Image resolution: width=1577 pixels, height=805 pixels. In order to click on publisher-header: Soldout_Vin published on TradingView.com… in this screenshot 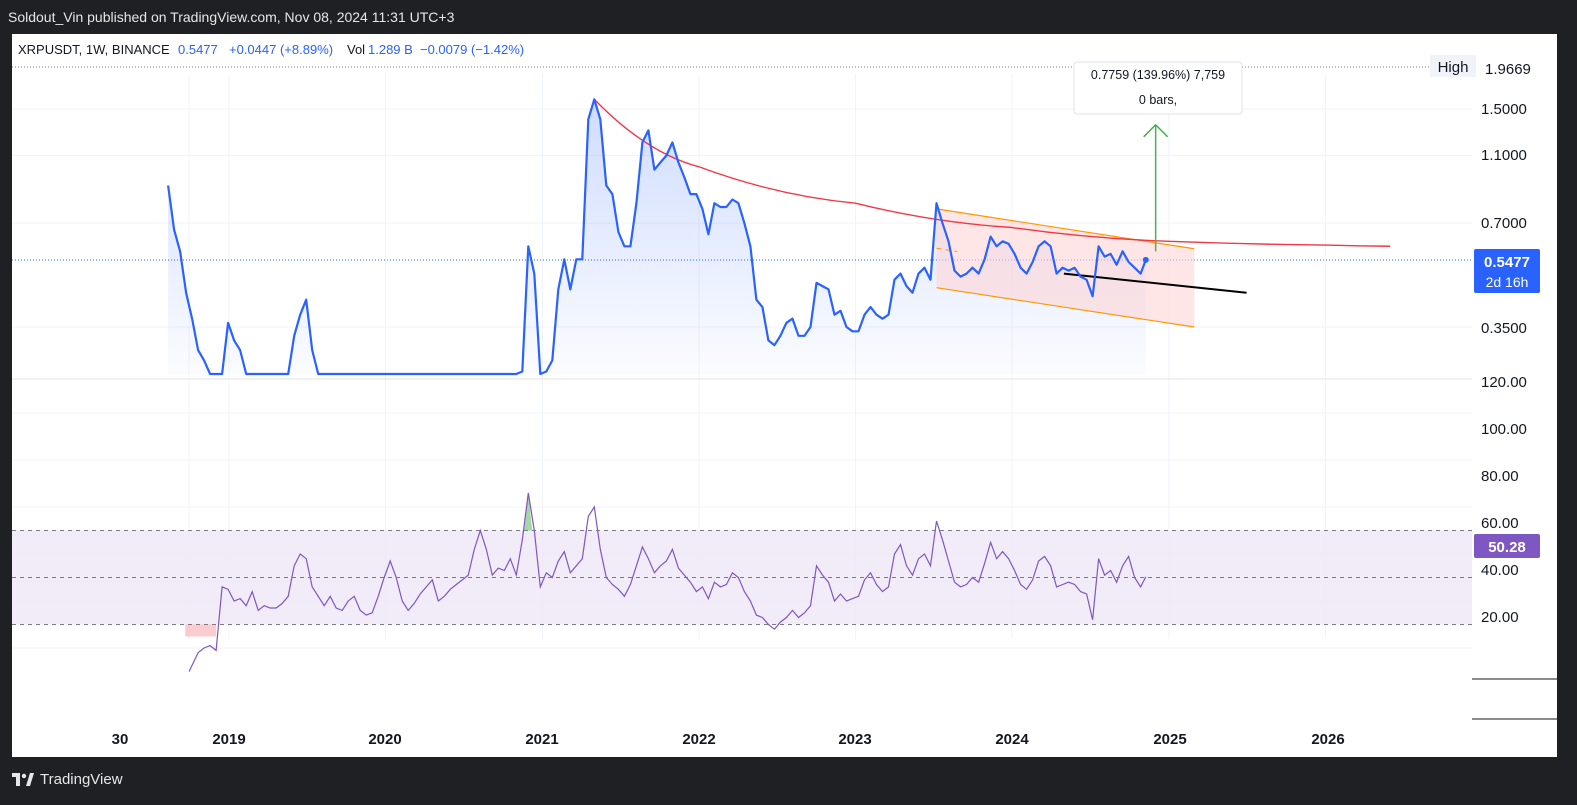, I will do `click(788, 17)`.